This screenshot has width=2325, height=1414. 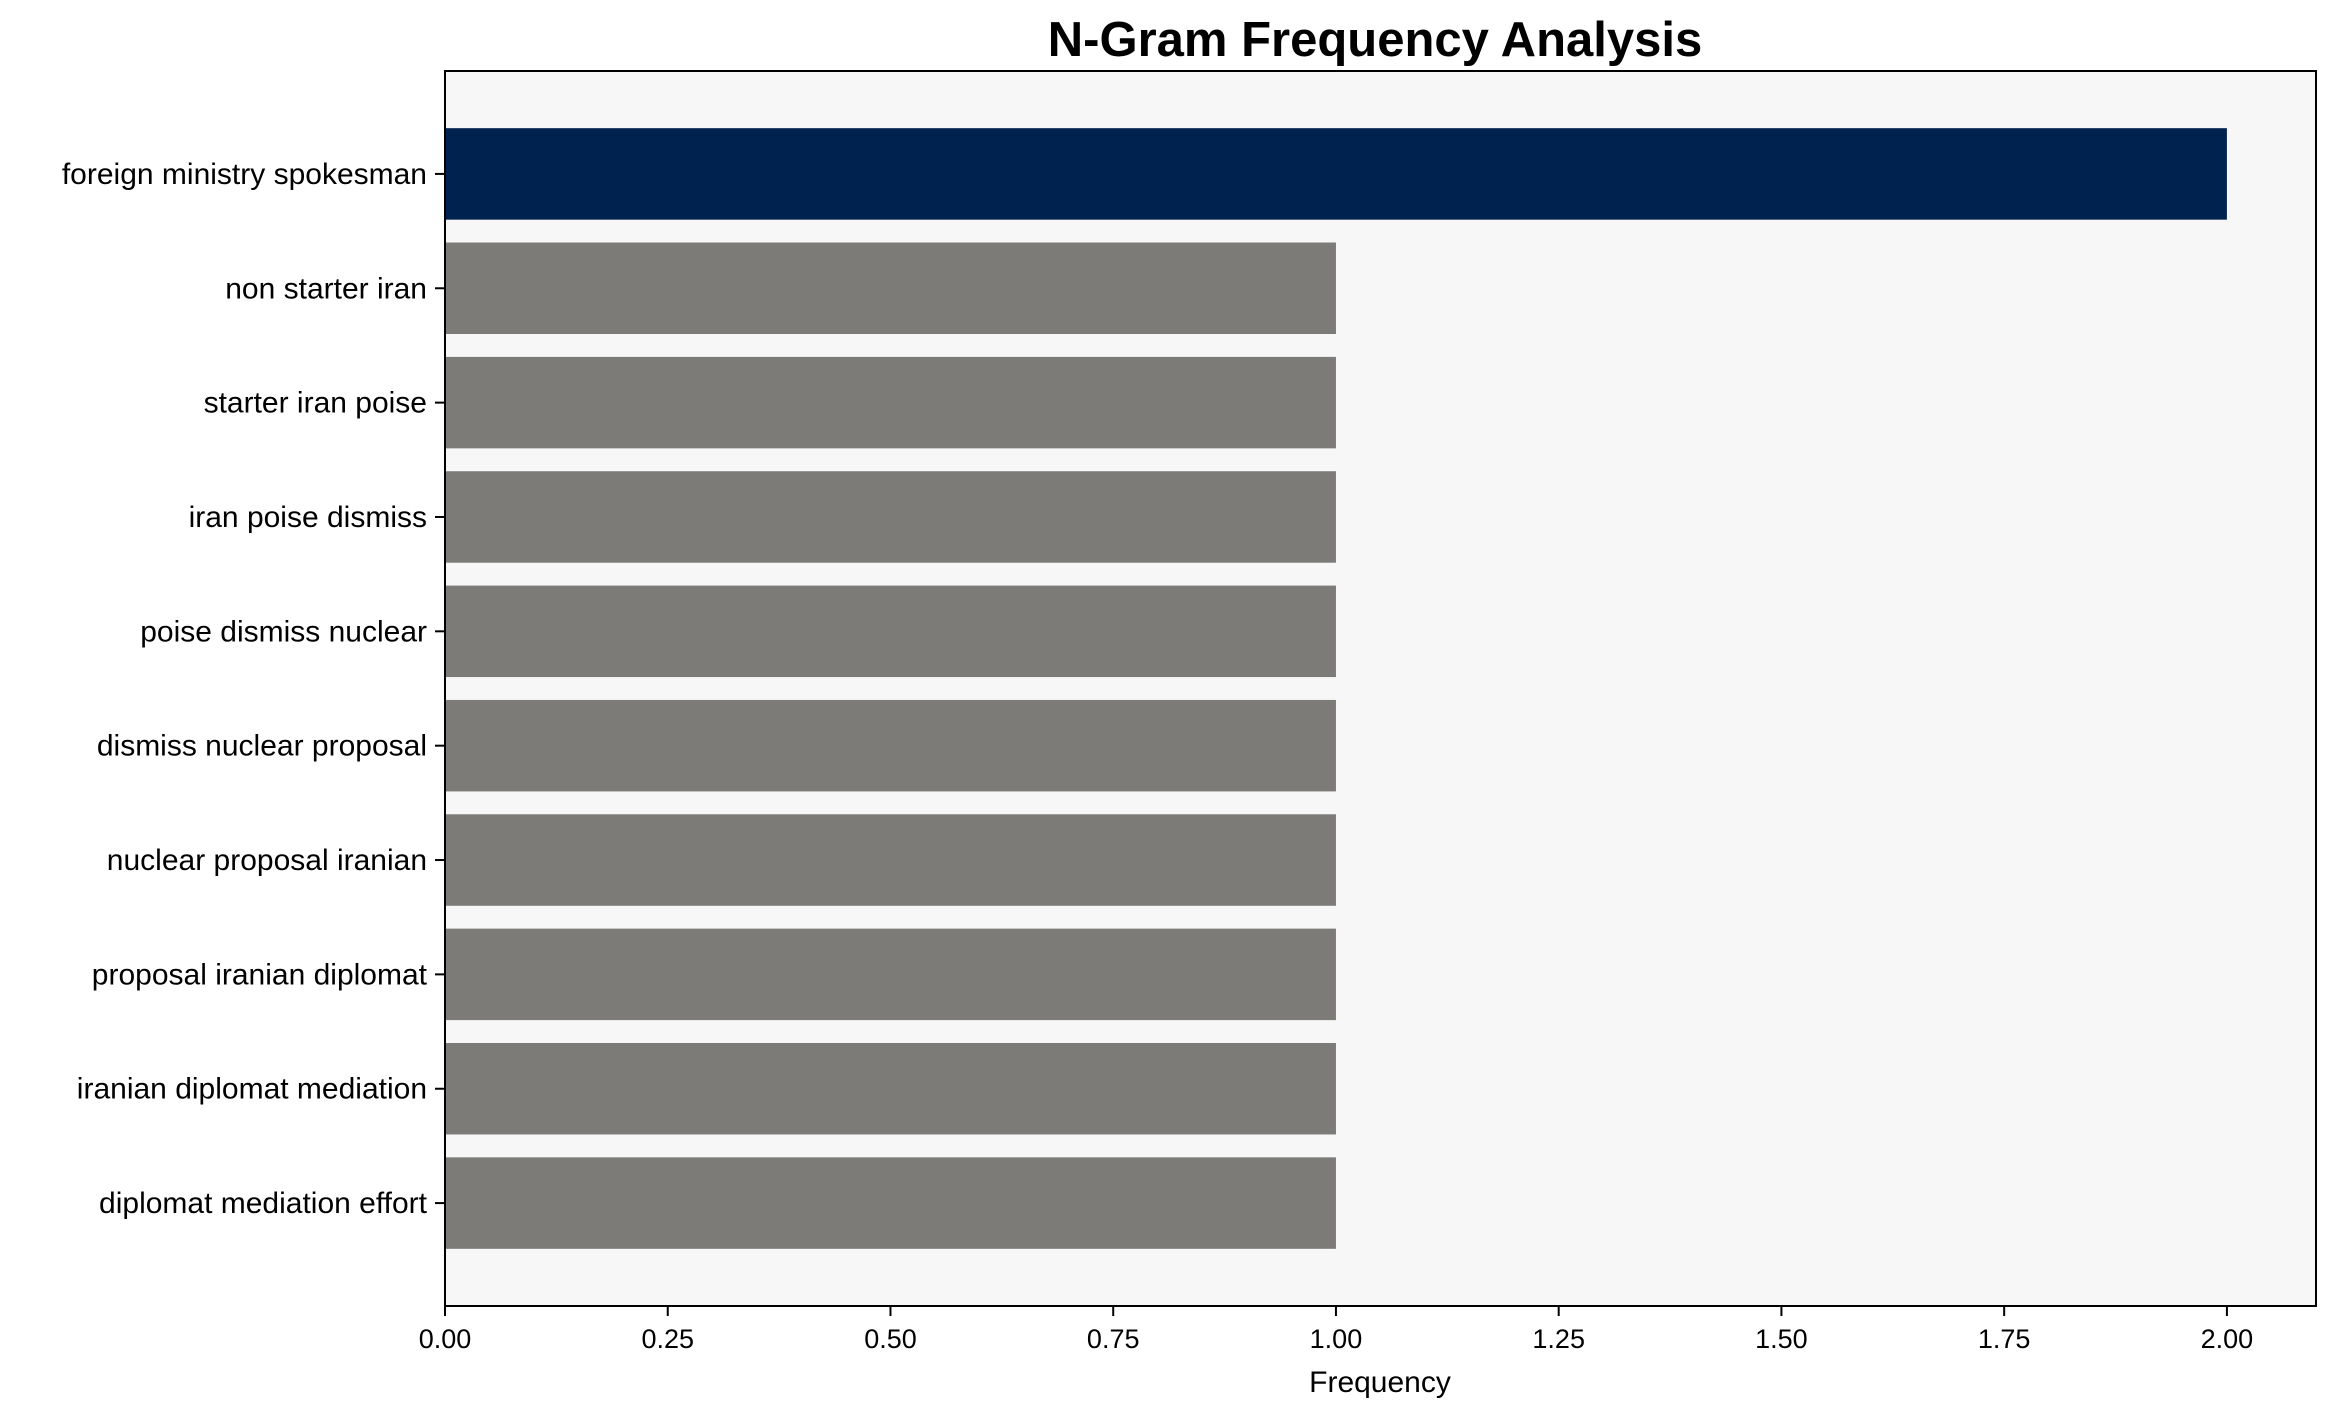 I want to click on y-tick-label: non starter iran, so click(x=326, y=288).